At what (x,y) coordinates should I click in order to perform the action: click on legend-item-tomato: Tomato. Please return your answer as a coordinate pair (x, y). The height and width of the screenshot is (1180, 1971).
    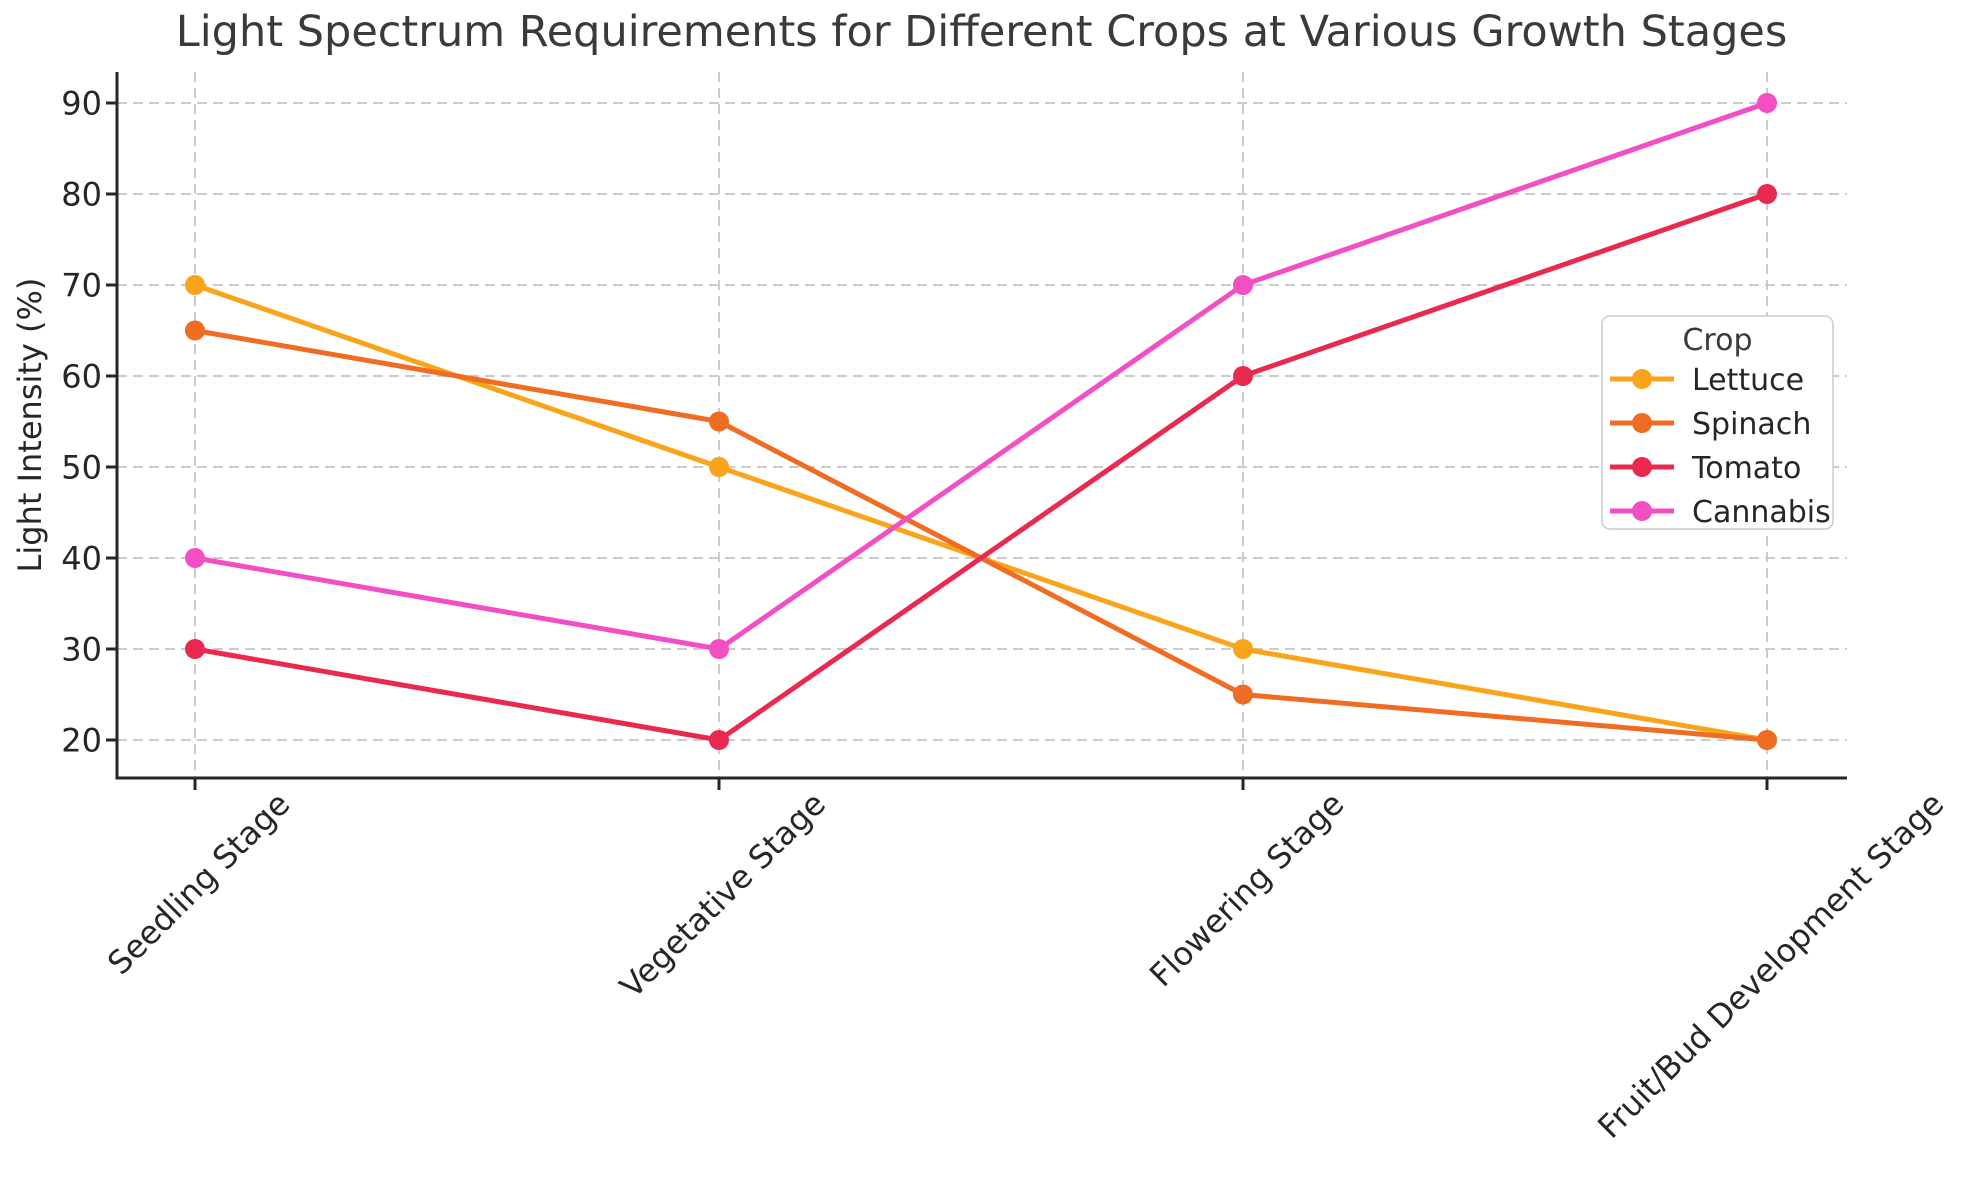
    Looking at the image, I should click on (1705, 468).